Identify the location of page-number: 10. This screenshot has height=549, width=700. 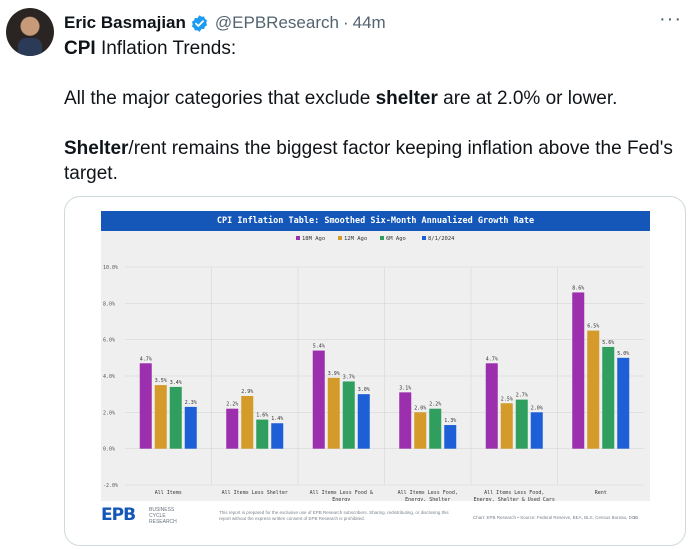
(635, 517).